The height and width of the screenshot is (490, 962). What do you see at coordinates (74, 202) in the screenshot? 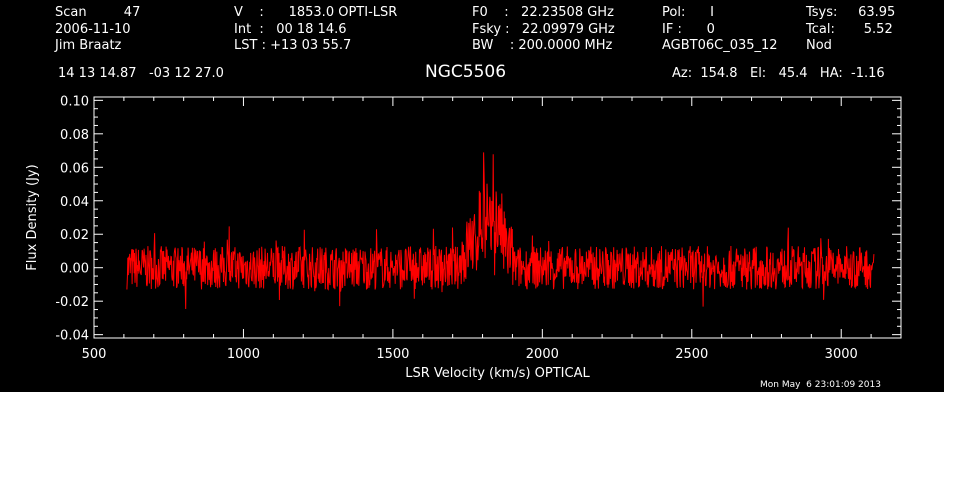
I see `y-tick-label: 0.04` at bounding box center [74, 202].